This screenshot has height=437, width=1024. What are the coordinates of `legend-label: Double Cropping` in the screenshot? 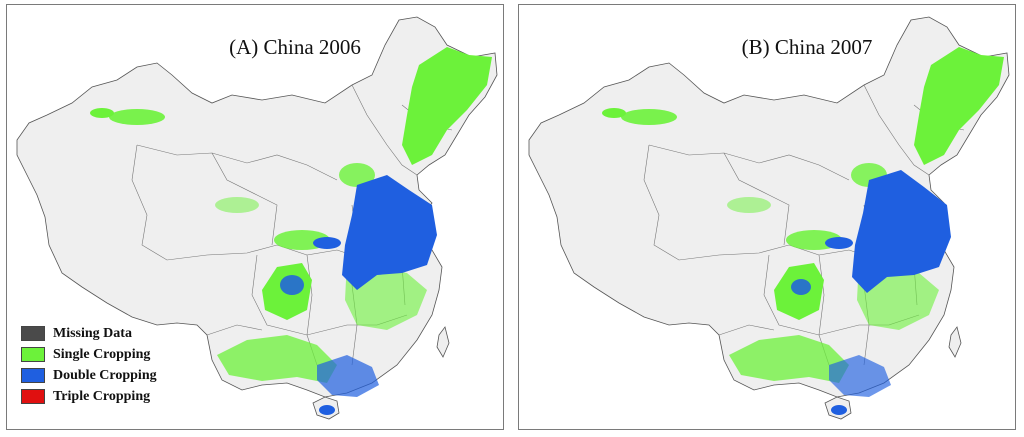 It's located at (105, 375).